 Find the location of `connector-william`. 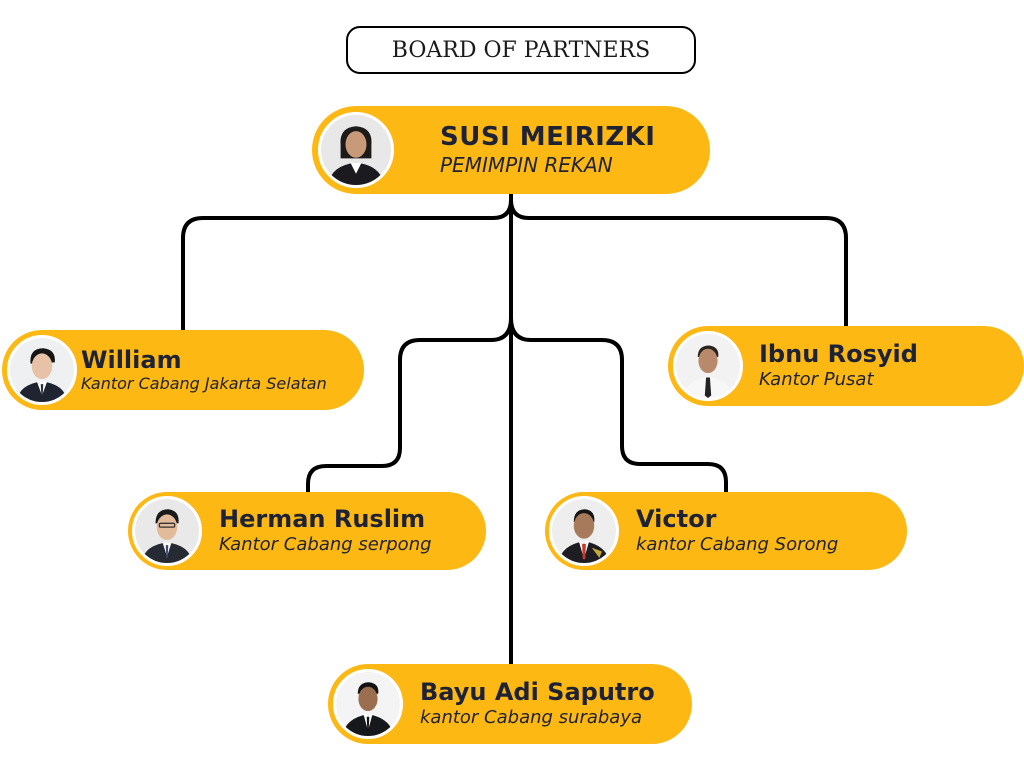

connector-william is located at coordinates (347, 264).